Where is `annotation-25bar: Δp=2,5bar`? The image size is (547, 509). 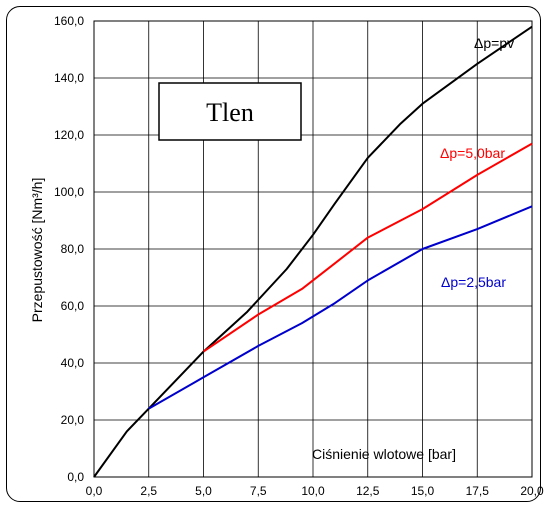
annotation-25bar: Δp=2,5bar is located at coordinates (473, 282).